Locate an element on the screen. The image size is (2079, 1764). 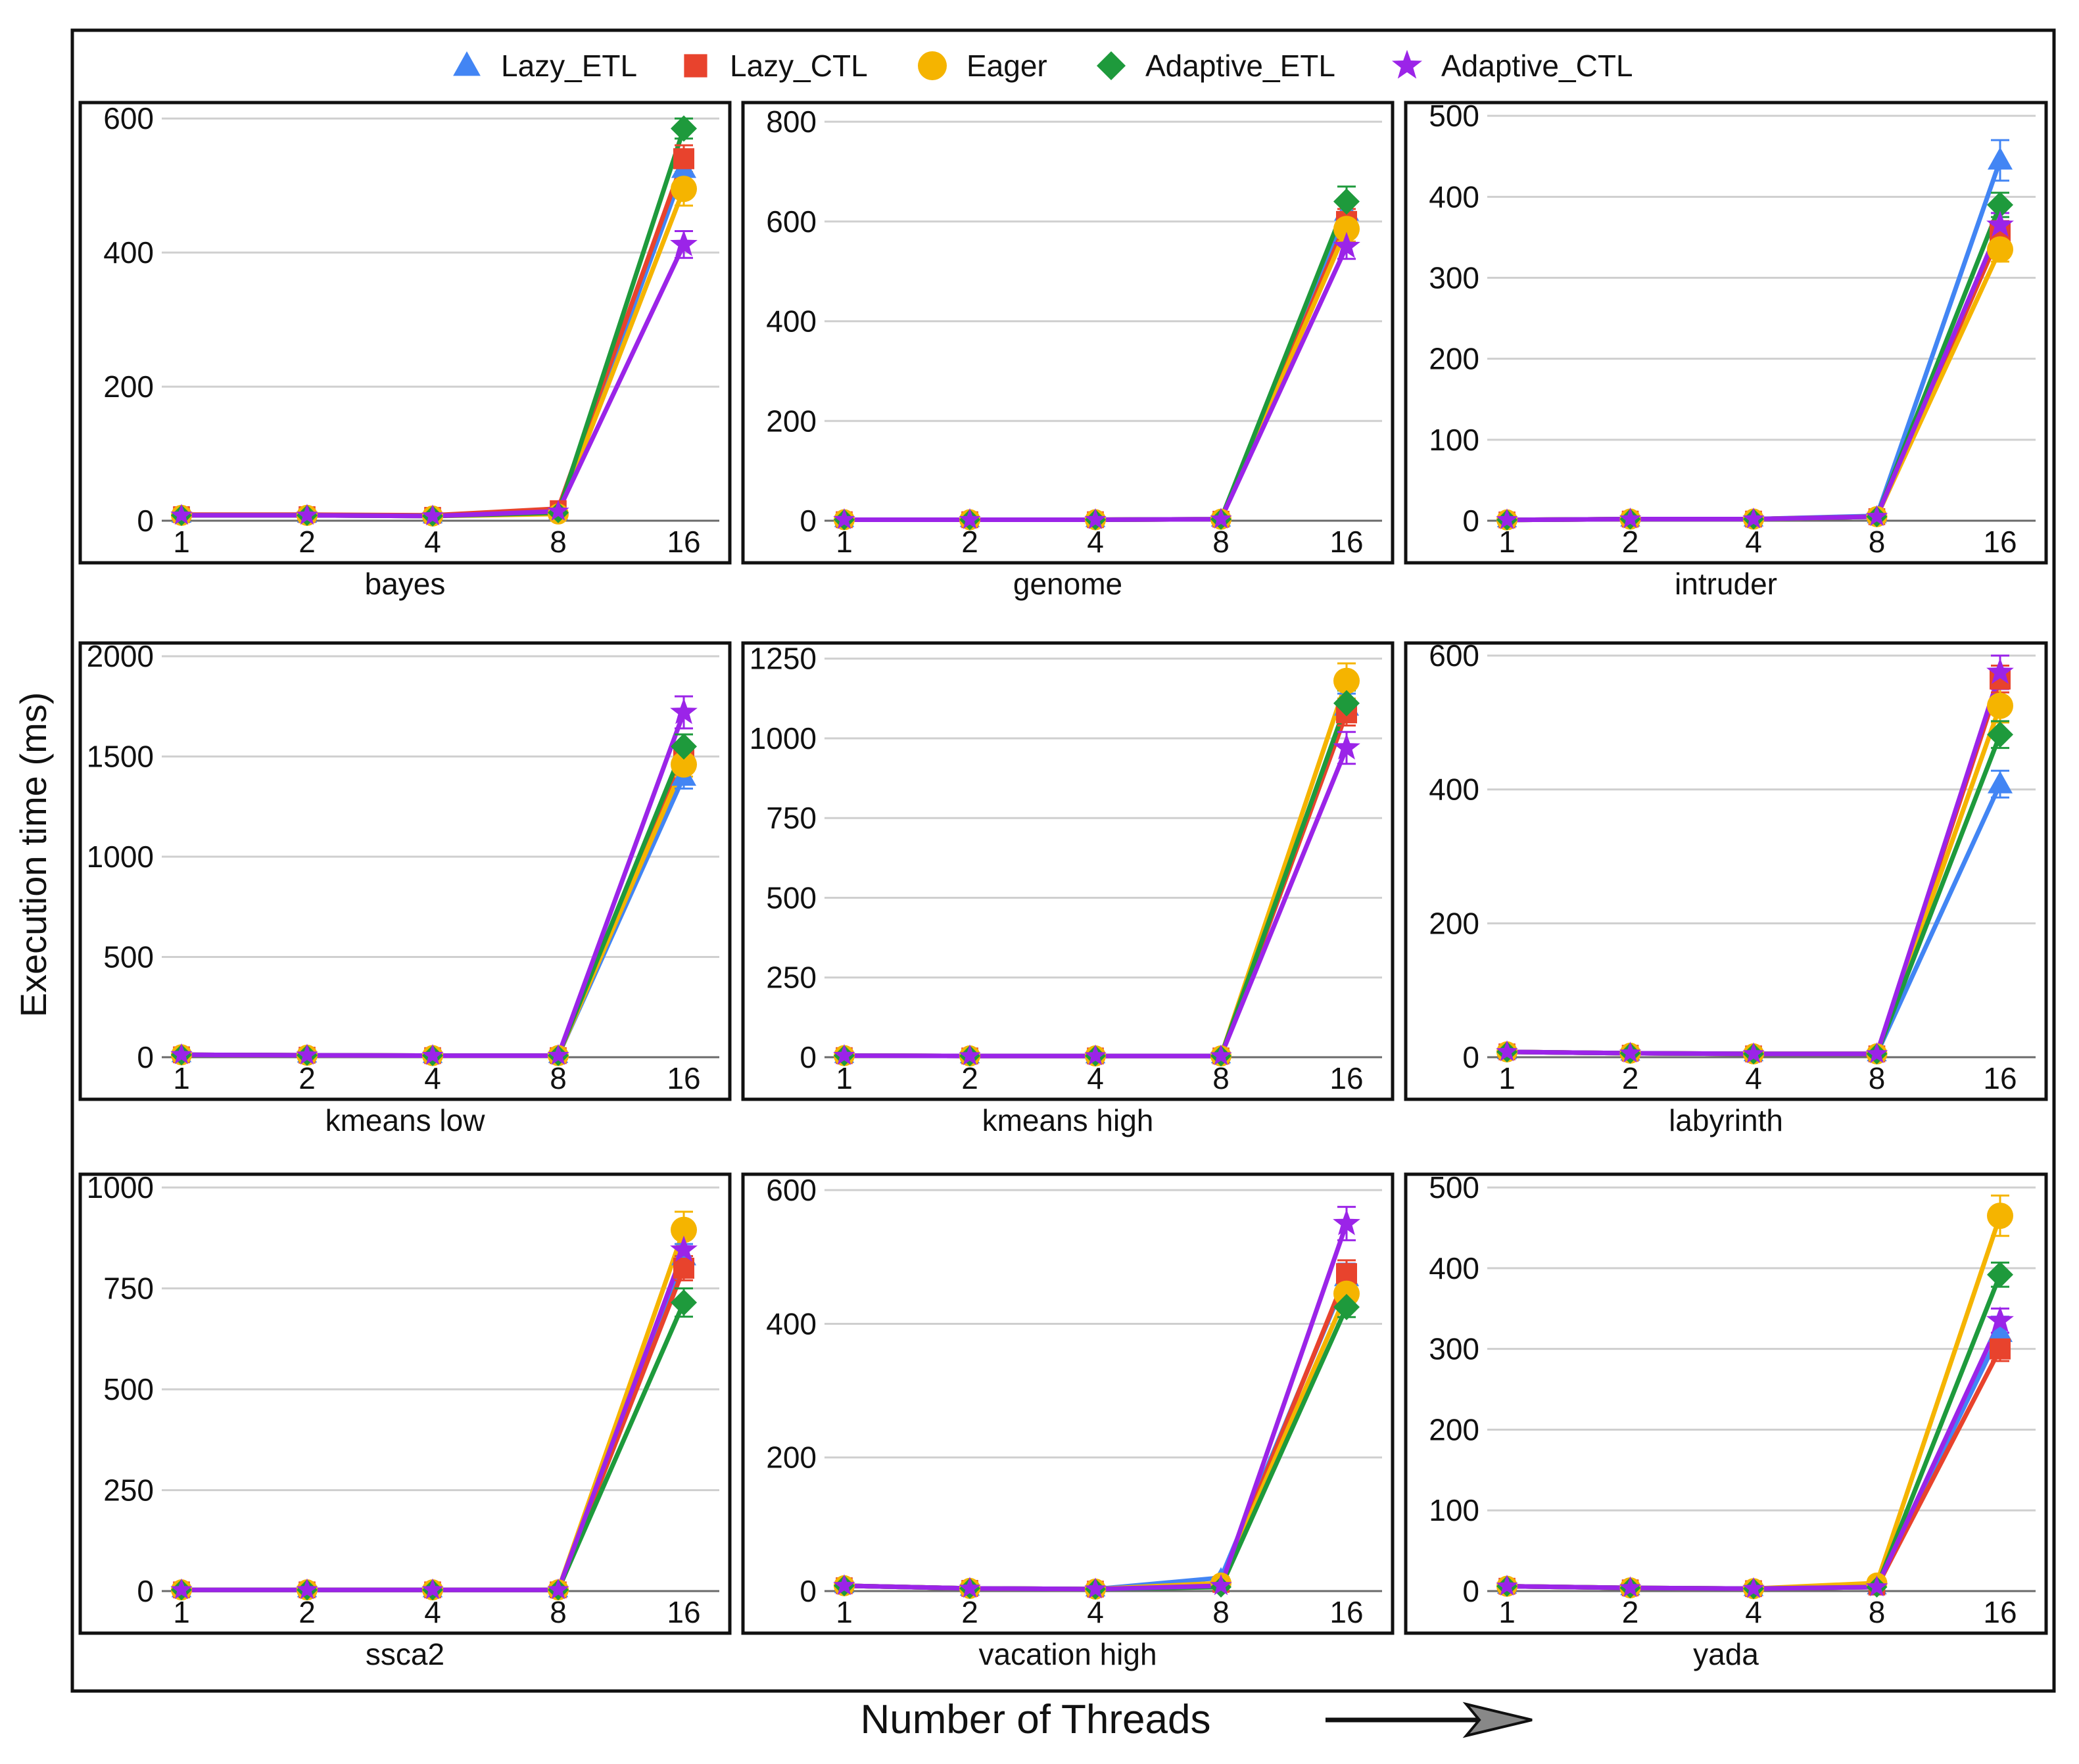
y-tick-label: 250 is located at coordinates (791, 978).